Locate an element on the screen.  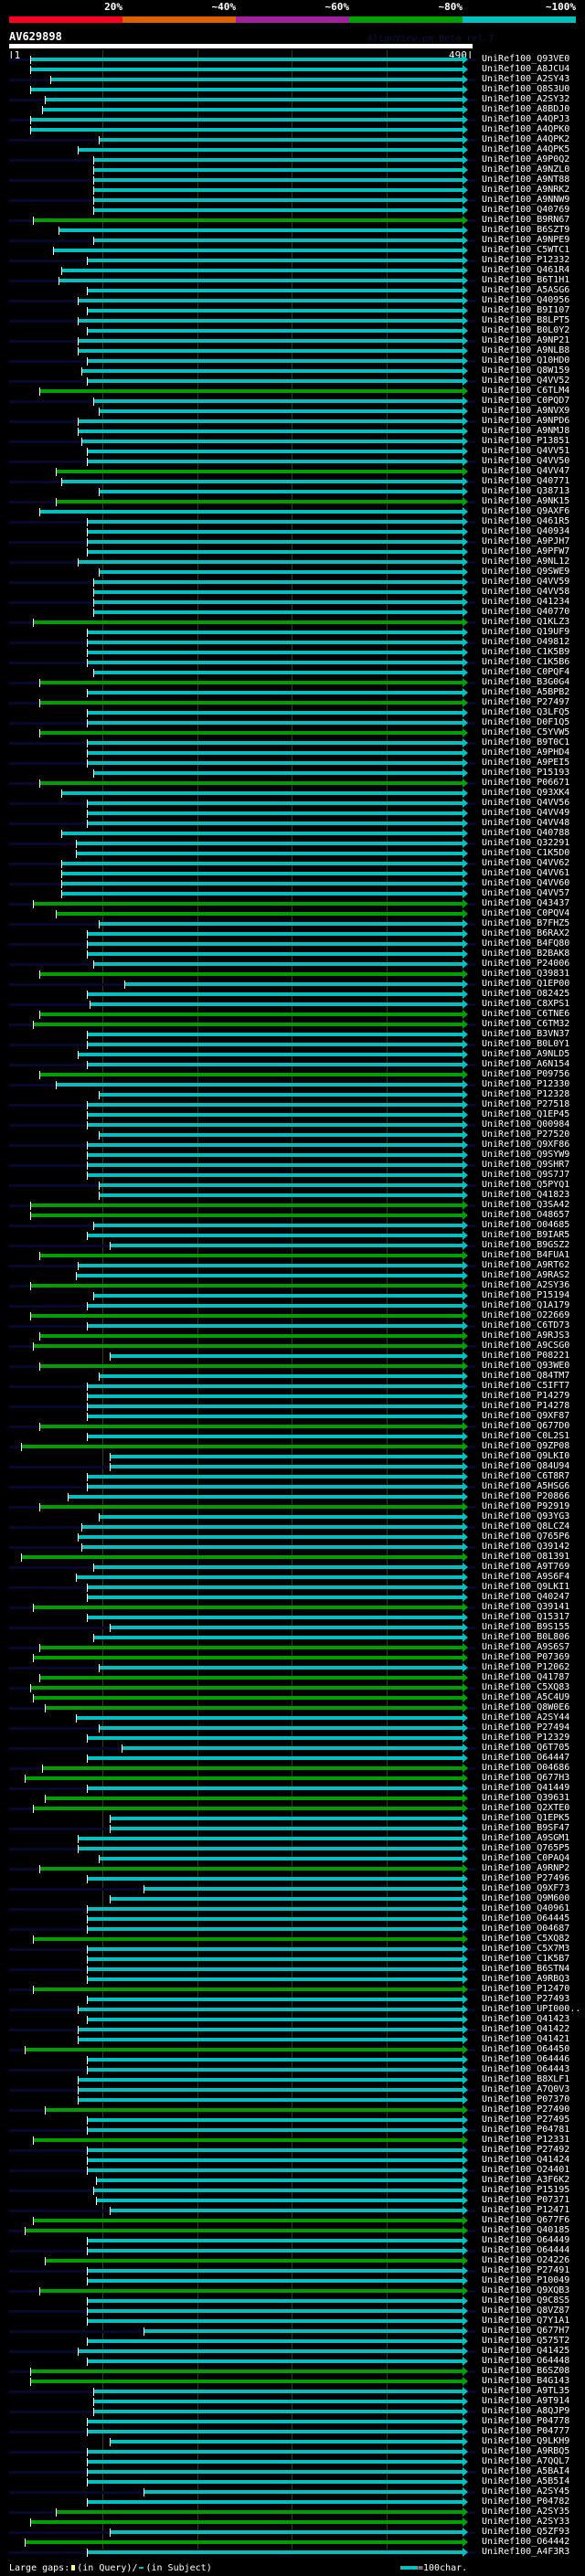
hit-label-link: UniRef100_Q84TM7 is located at coordinates (526, 1376).